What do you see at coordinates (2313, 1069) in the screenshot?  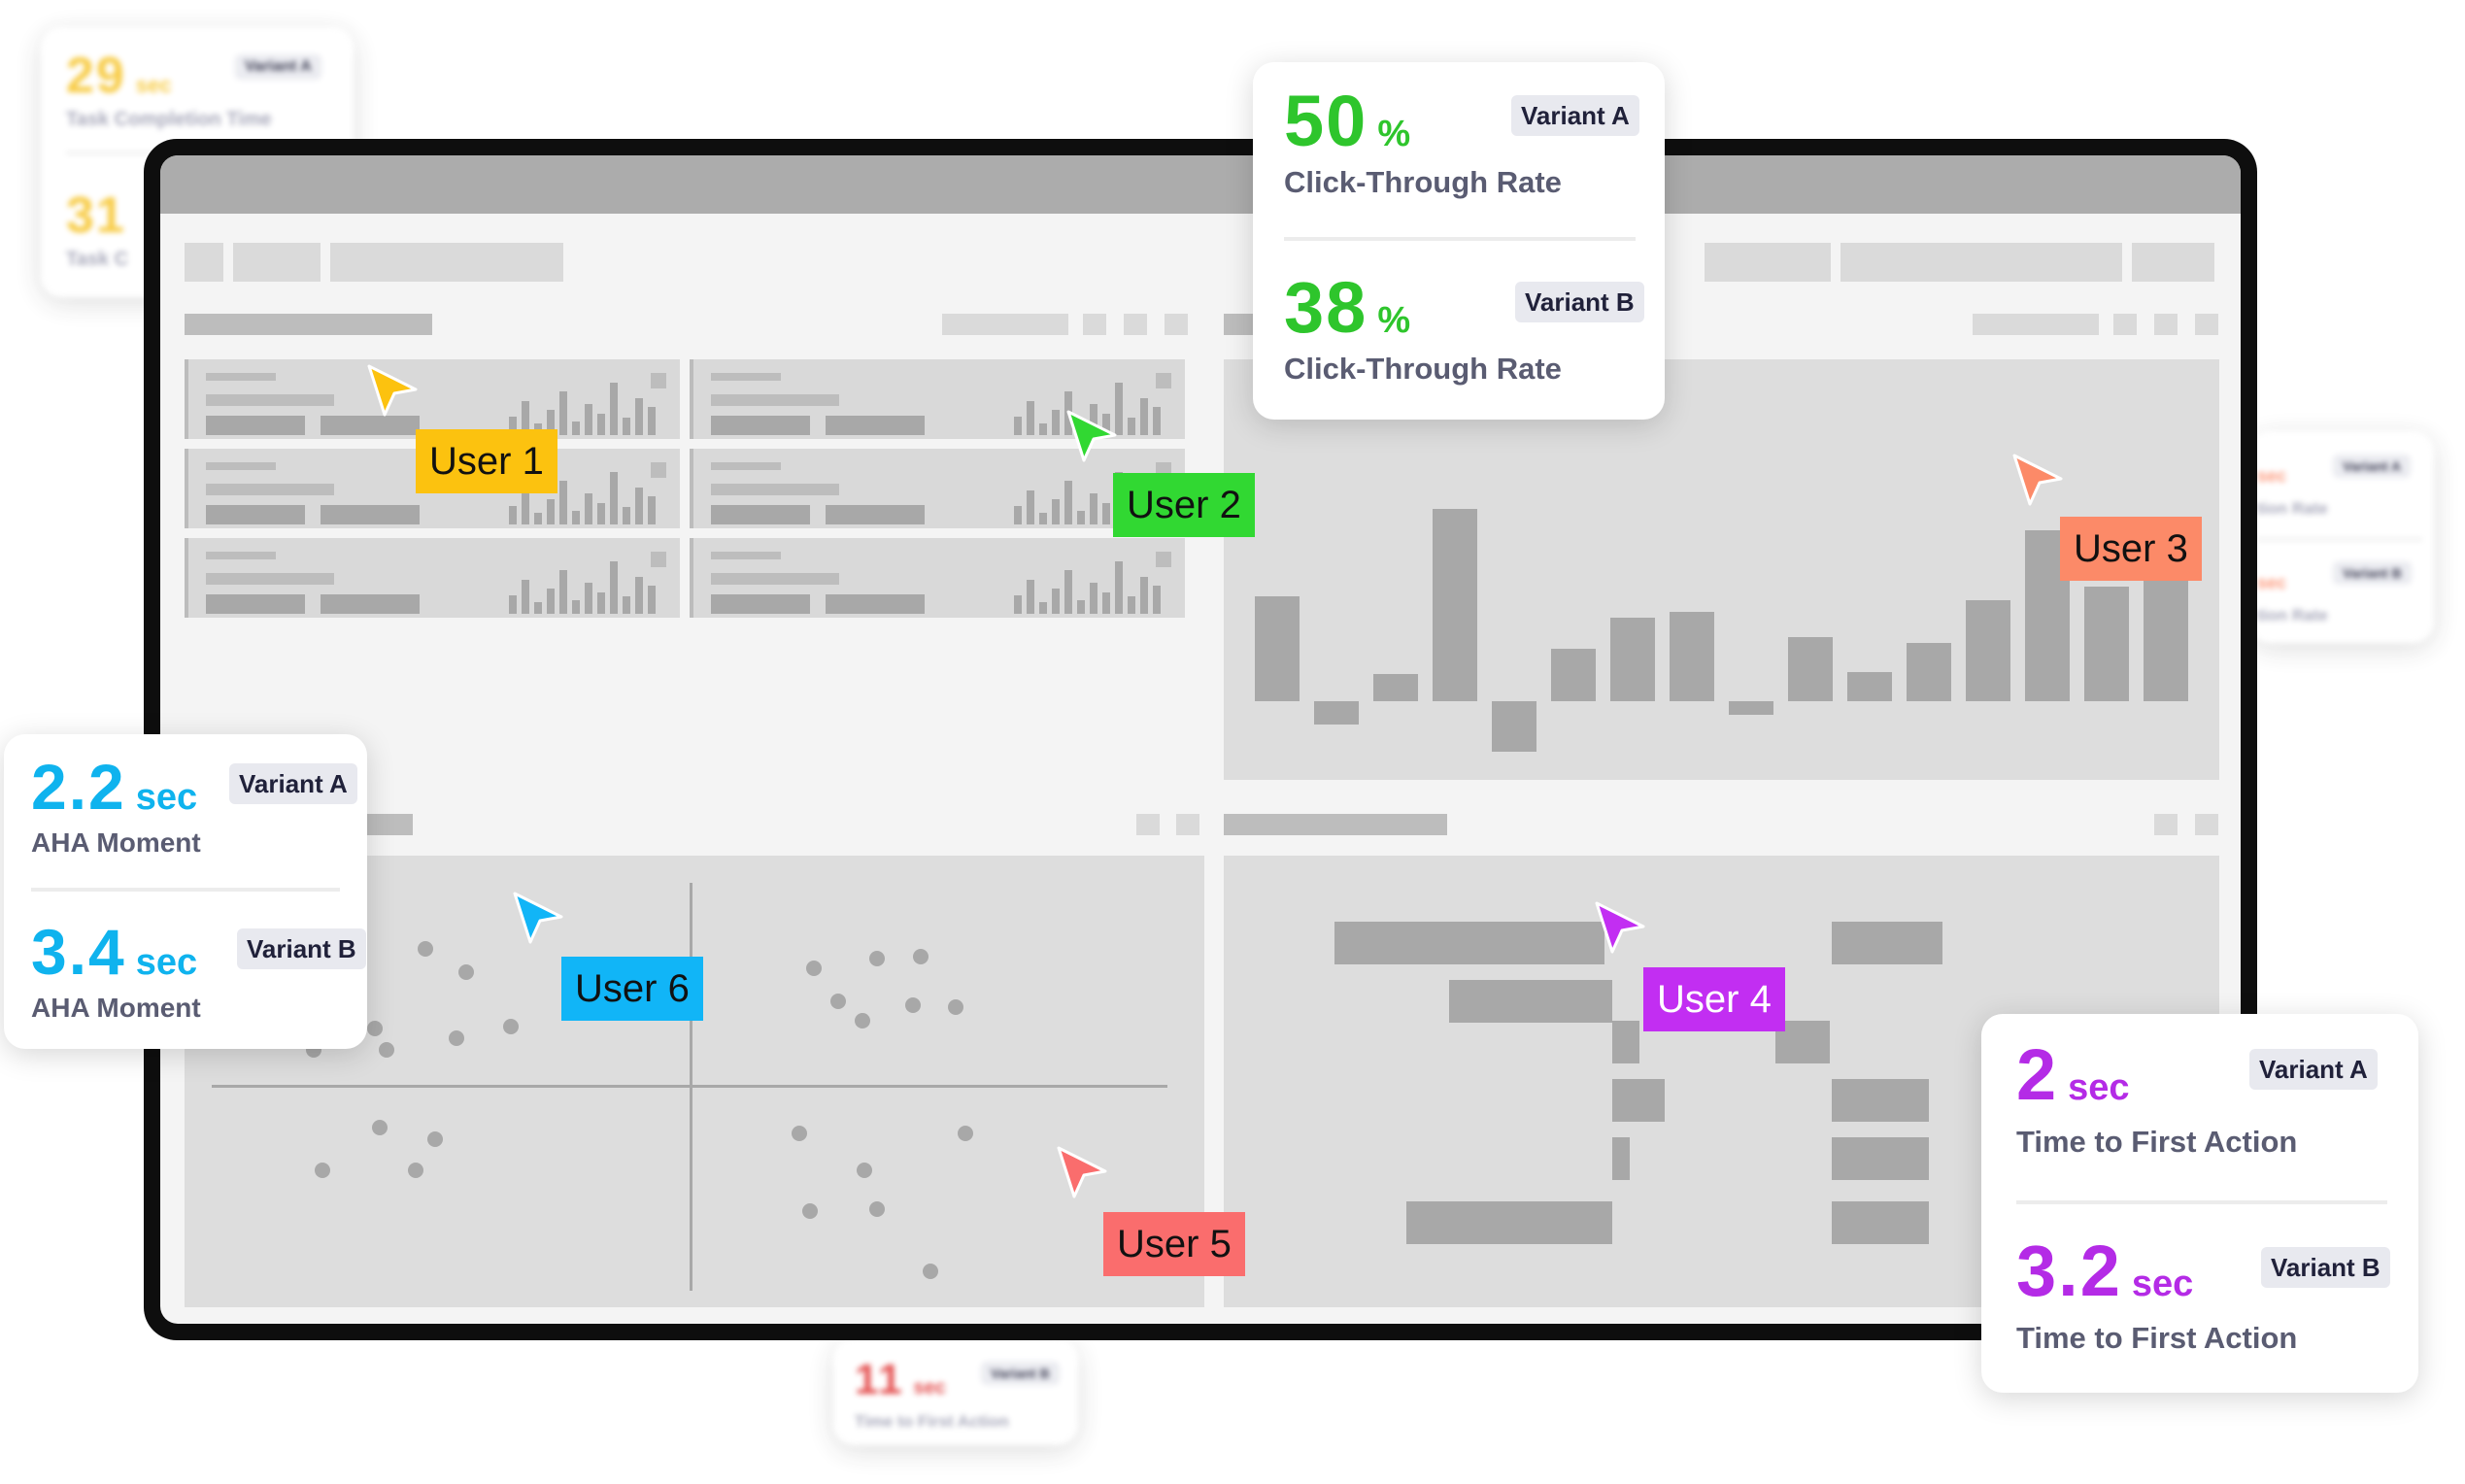 I see `tfa-a-variant: Variant A` at bounding box center [2313, 1069].